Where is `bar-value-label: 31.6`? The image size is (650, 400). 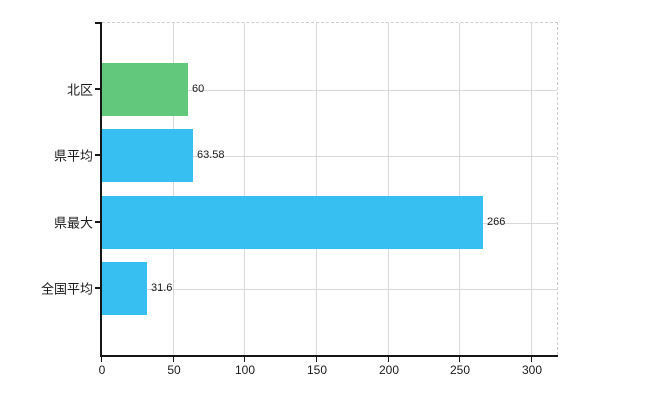 bar-value-label: 31.6 is located at coordinates (162, 288).